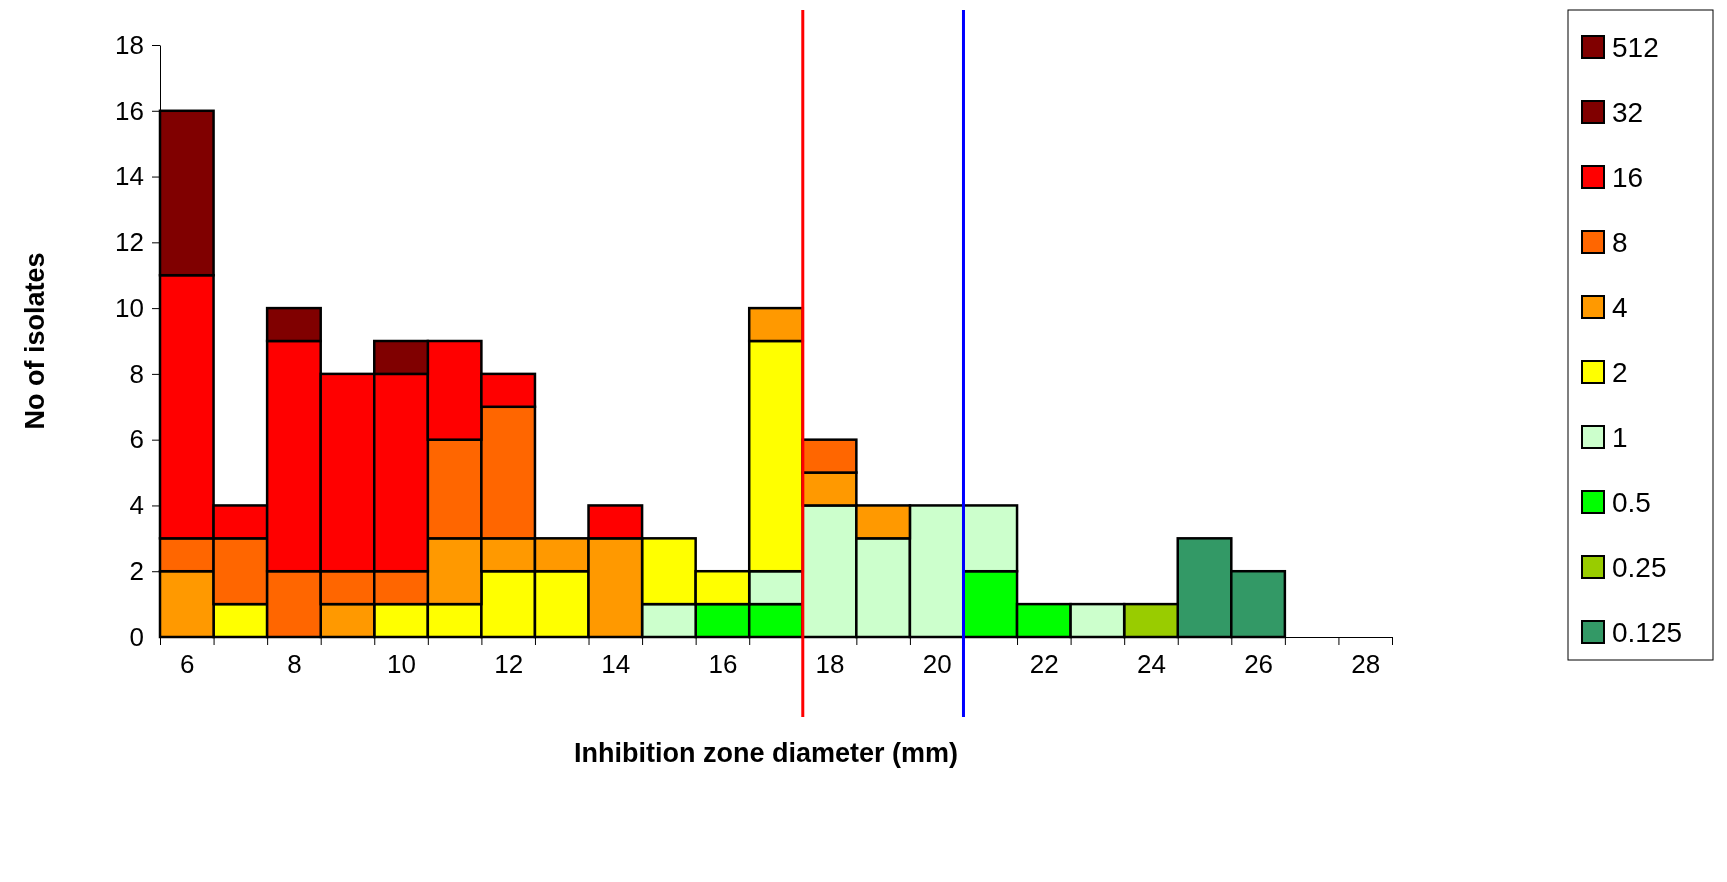 Image resolution: width=1727 pixels, height=882 pixels. Describe the element at coordinates (136, 636) in the screenshot. I see `y-tick-label: 0` at that location.